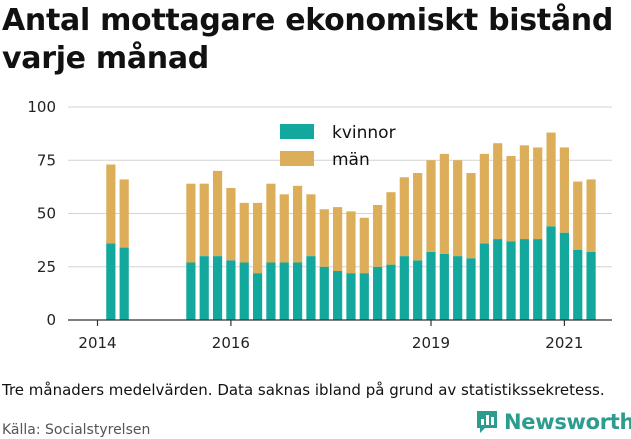  What do you see at coordinates (97, 343) in the screenshot?
I see `x-tick-label-2014: 2014` at bounding box center [97, 343].